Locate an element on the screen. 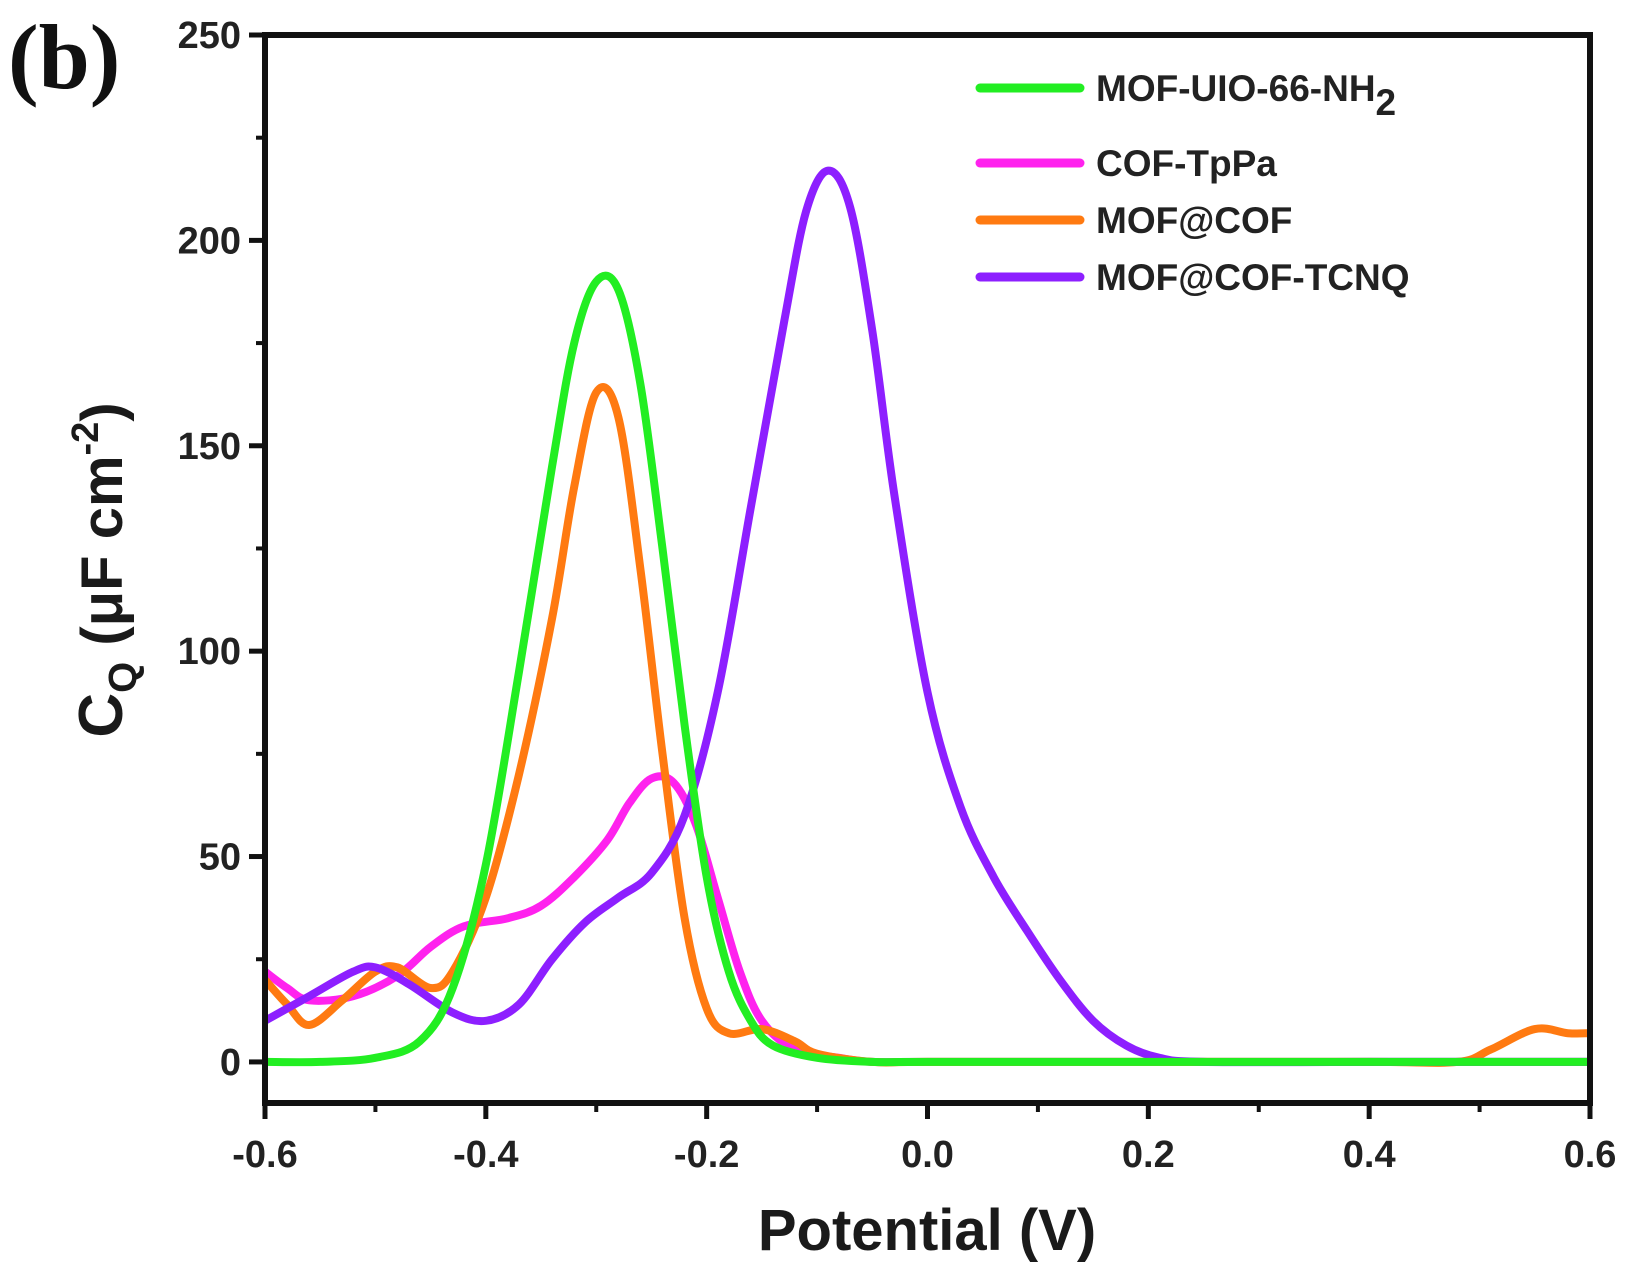  x-axis: -0.6 -0.4 -0.2 0.0 0.2 0.4 0.6 is located at coordinates (924, 1139).